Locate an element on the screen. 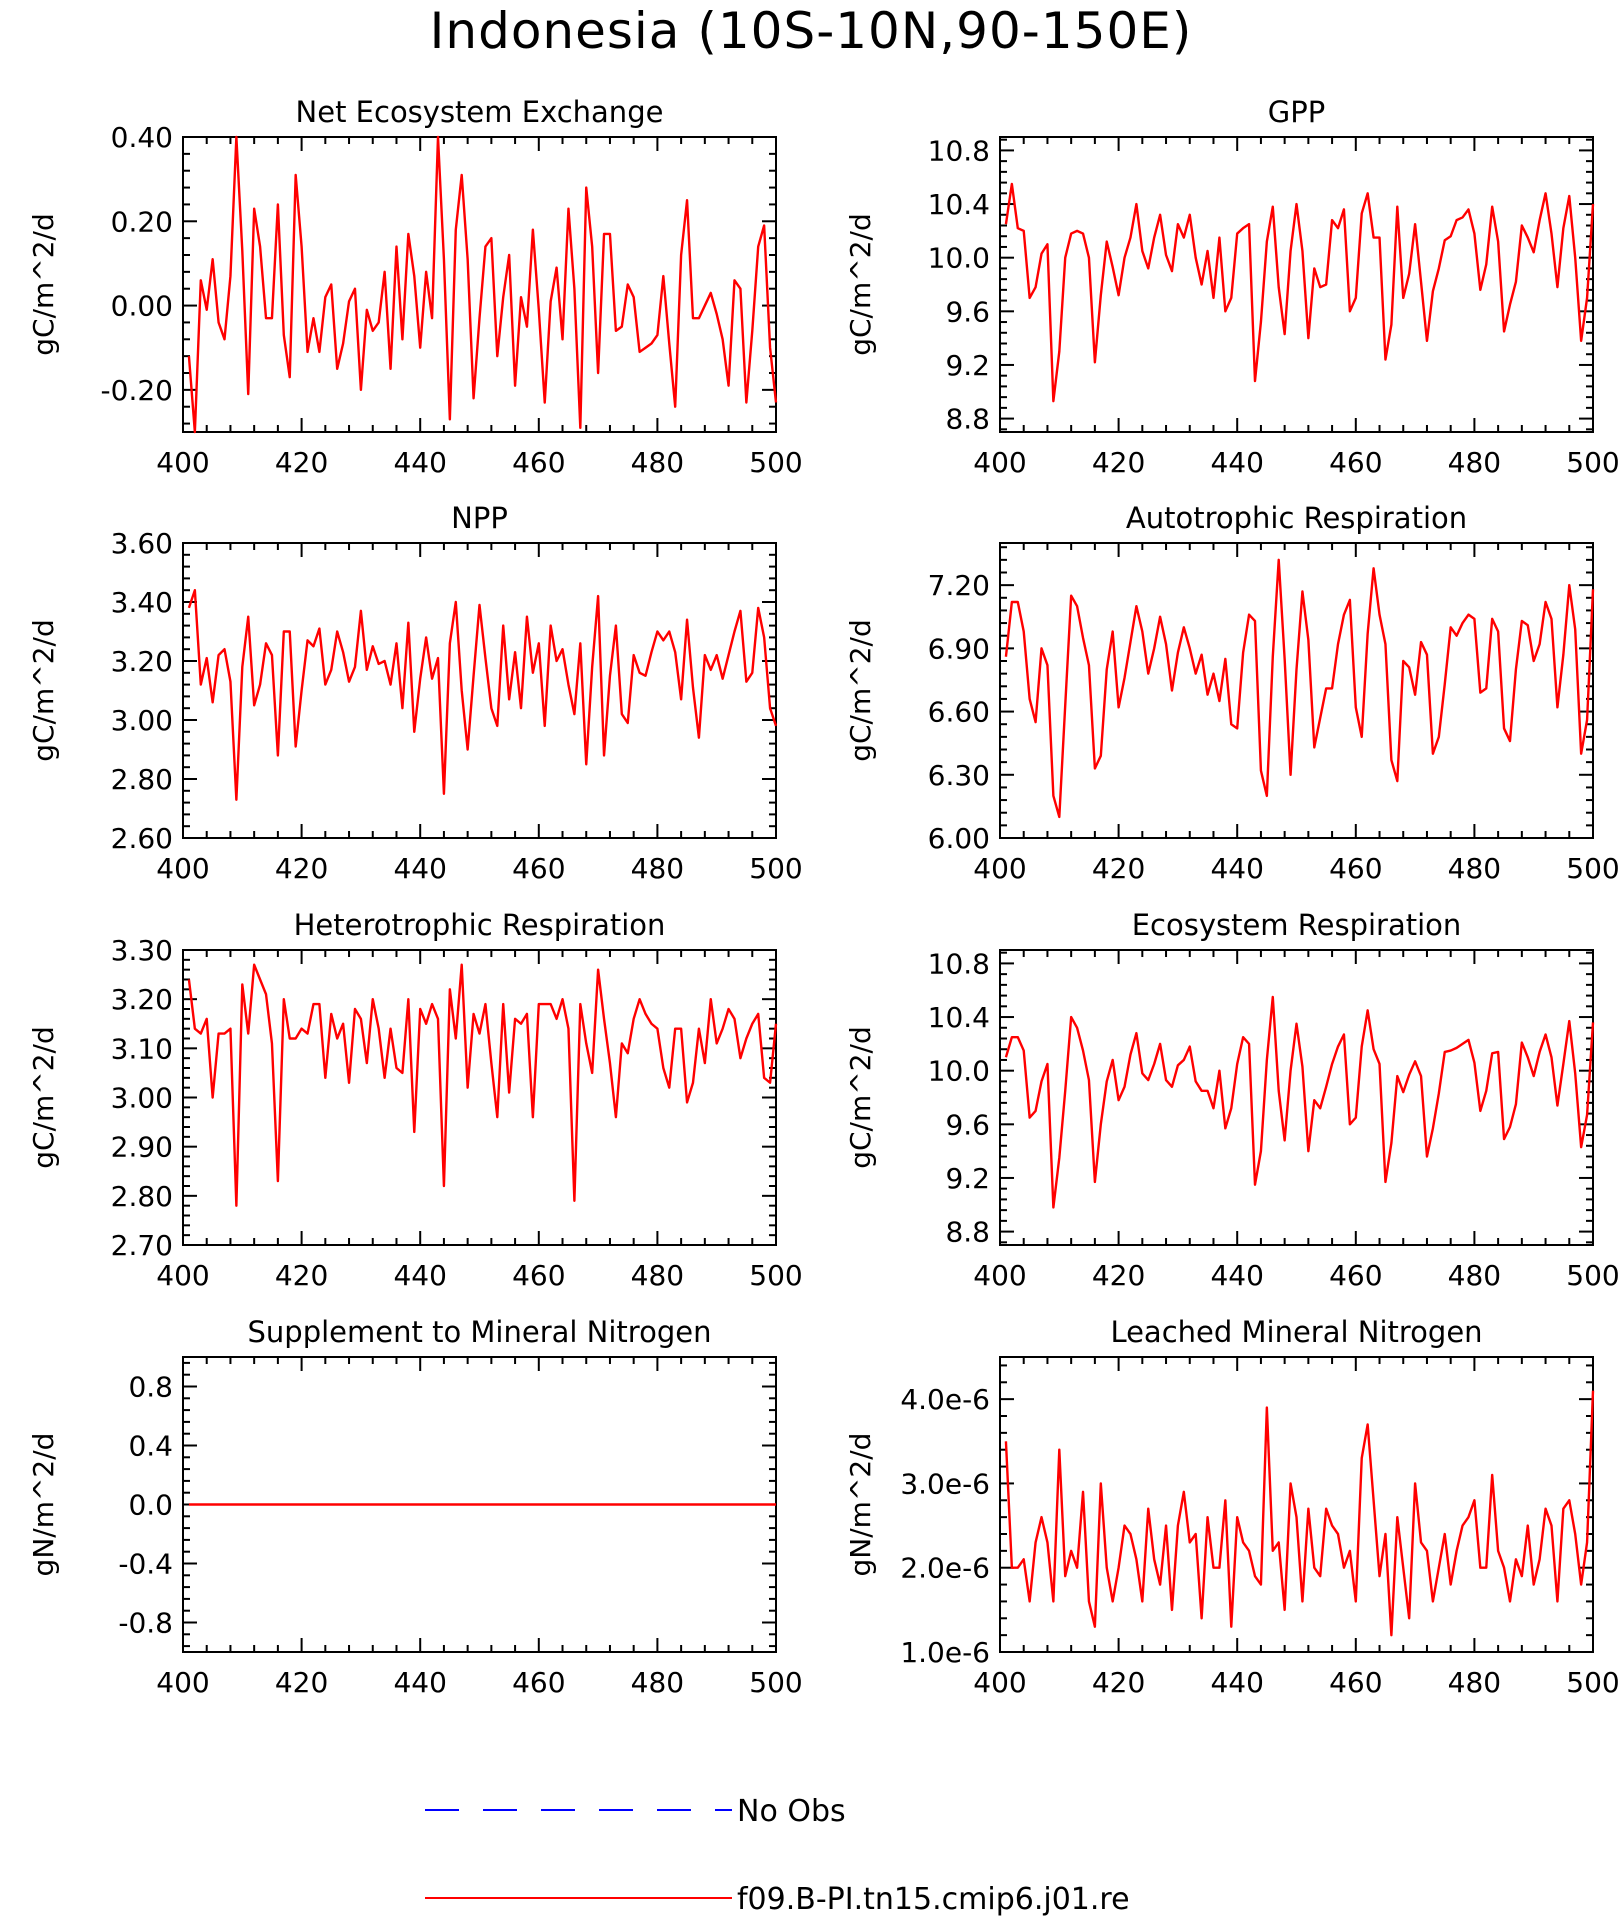 Image resolution: width=1622 pixels, height=1916 pixels. y-tick-label: -0.20 is located at coordinates (137, 390).